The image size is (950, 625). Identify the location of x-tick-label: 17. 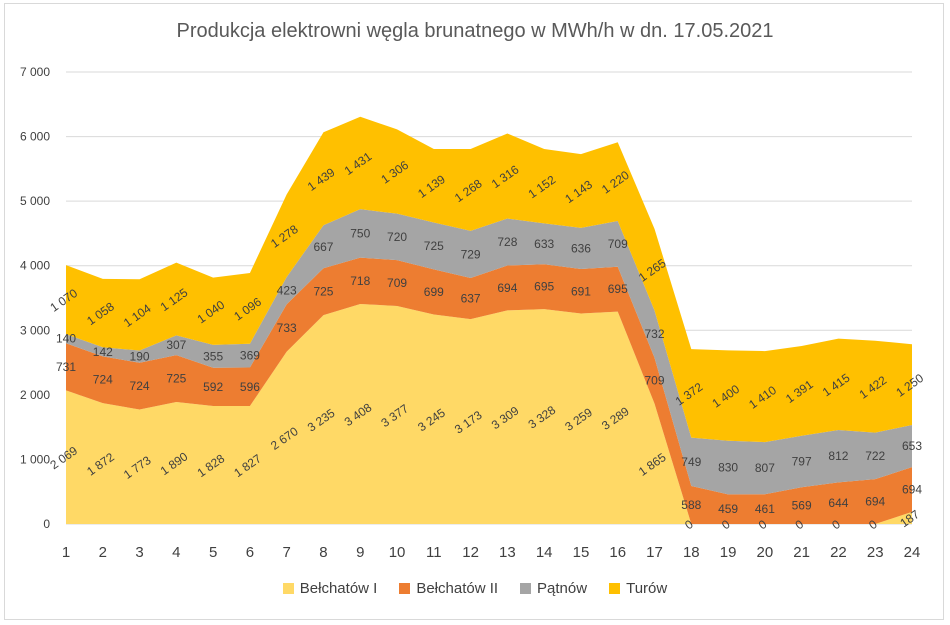
(654, 552).